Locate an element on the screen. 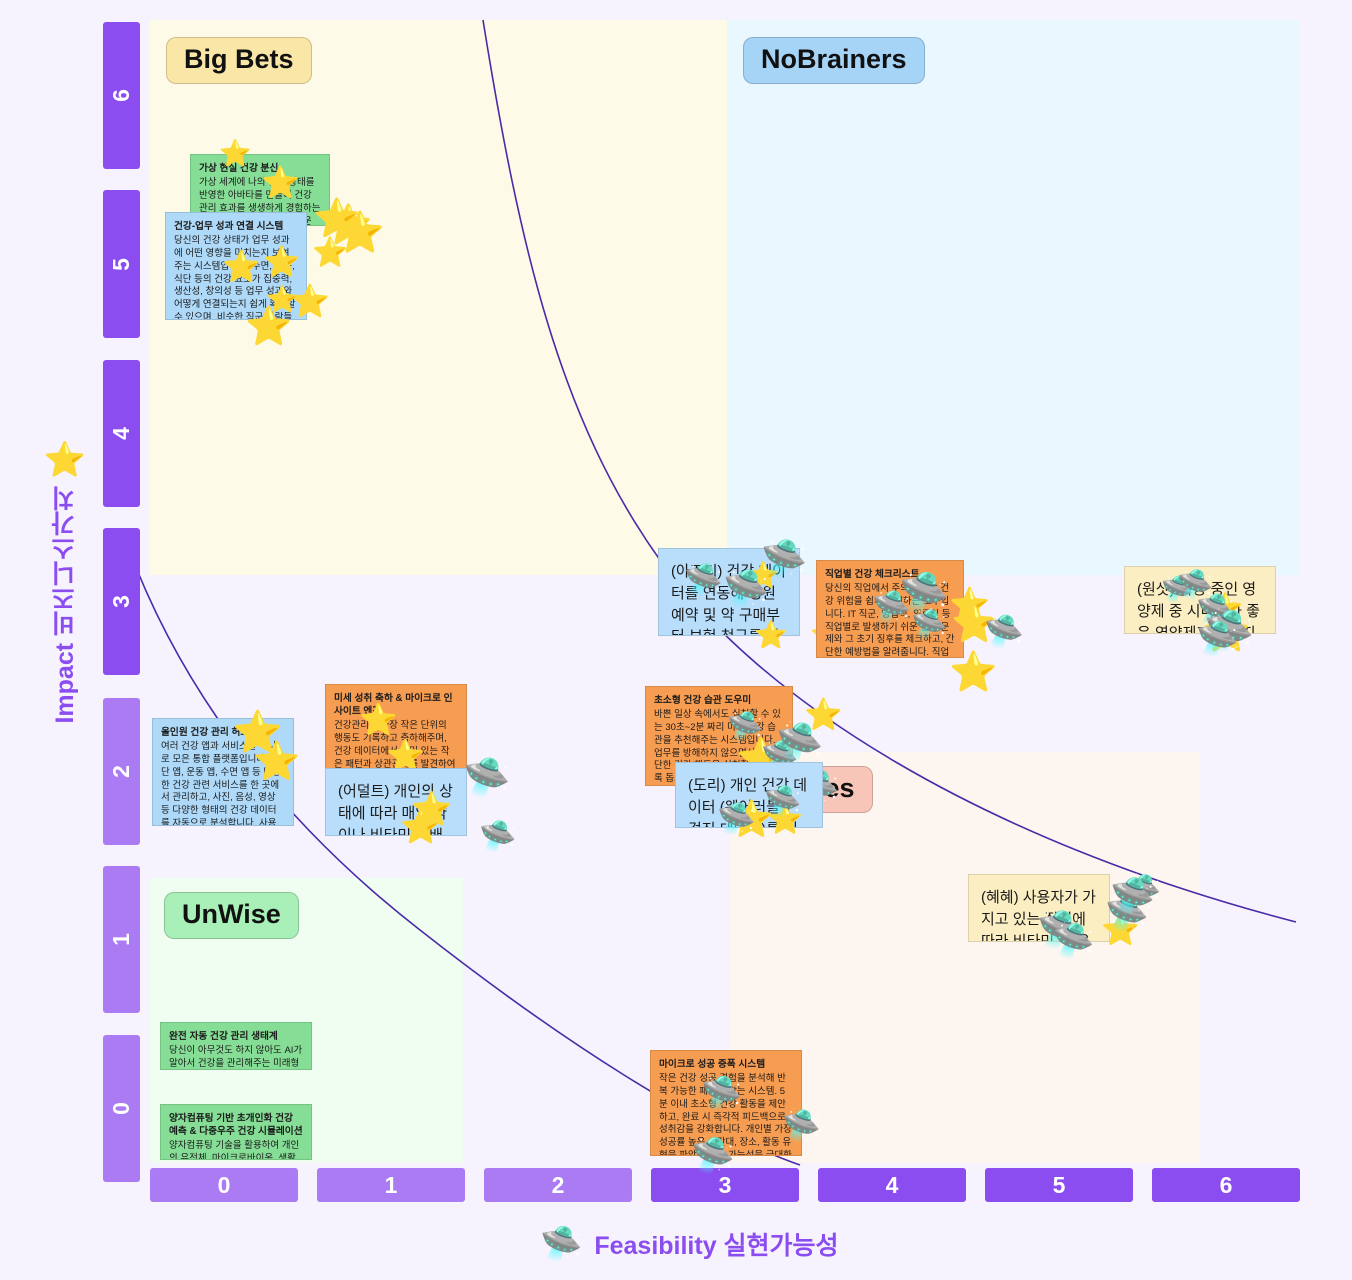  x-tick-6: 6 is located at coordinates (1226, 1185).